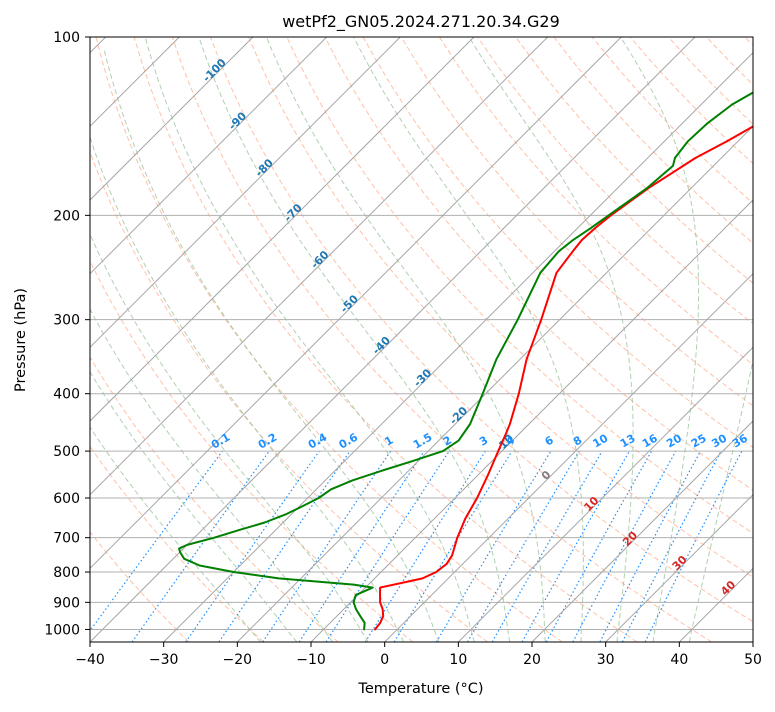  Describe the element at coordinates (532, 660) in the screenshot. I see `x-tick-label: 20` at that location.